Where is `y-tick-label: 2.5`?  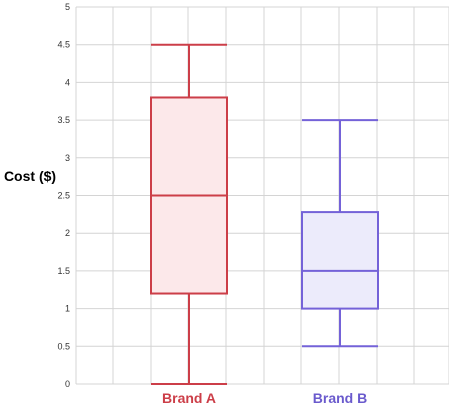 y-tick-label: 2.5 is located at coordinates (63, 196).